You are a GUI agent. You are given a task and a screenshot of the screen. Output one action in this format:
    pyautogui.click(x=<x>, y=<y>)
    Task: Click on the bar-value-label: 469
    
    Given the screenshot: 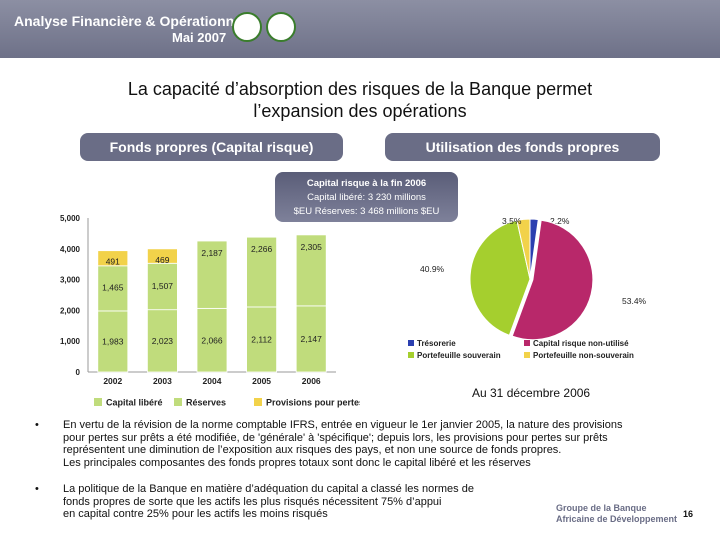 What is the action you would take?
    pyautogui.click(x=162, y=260)
    